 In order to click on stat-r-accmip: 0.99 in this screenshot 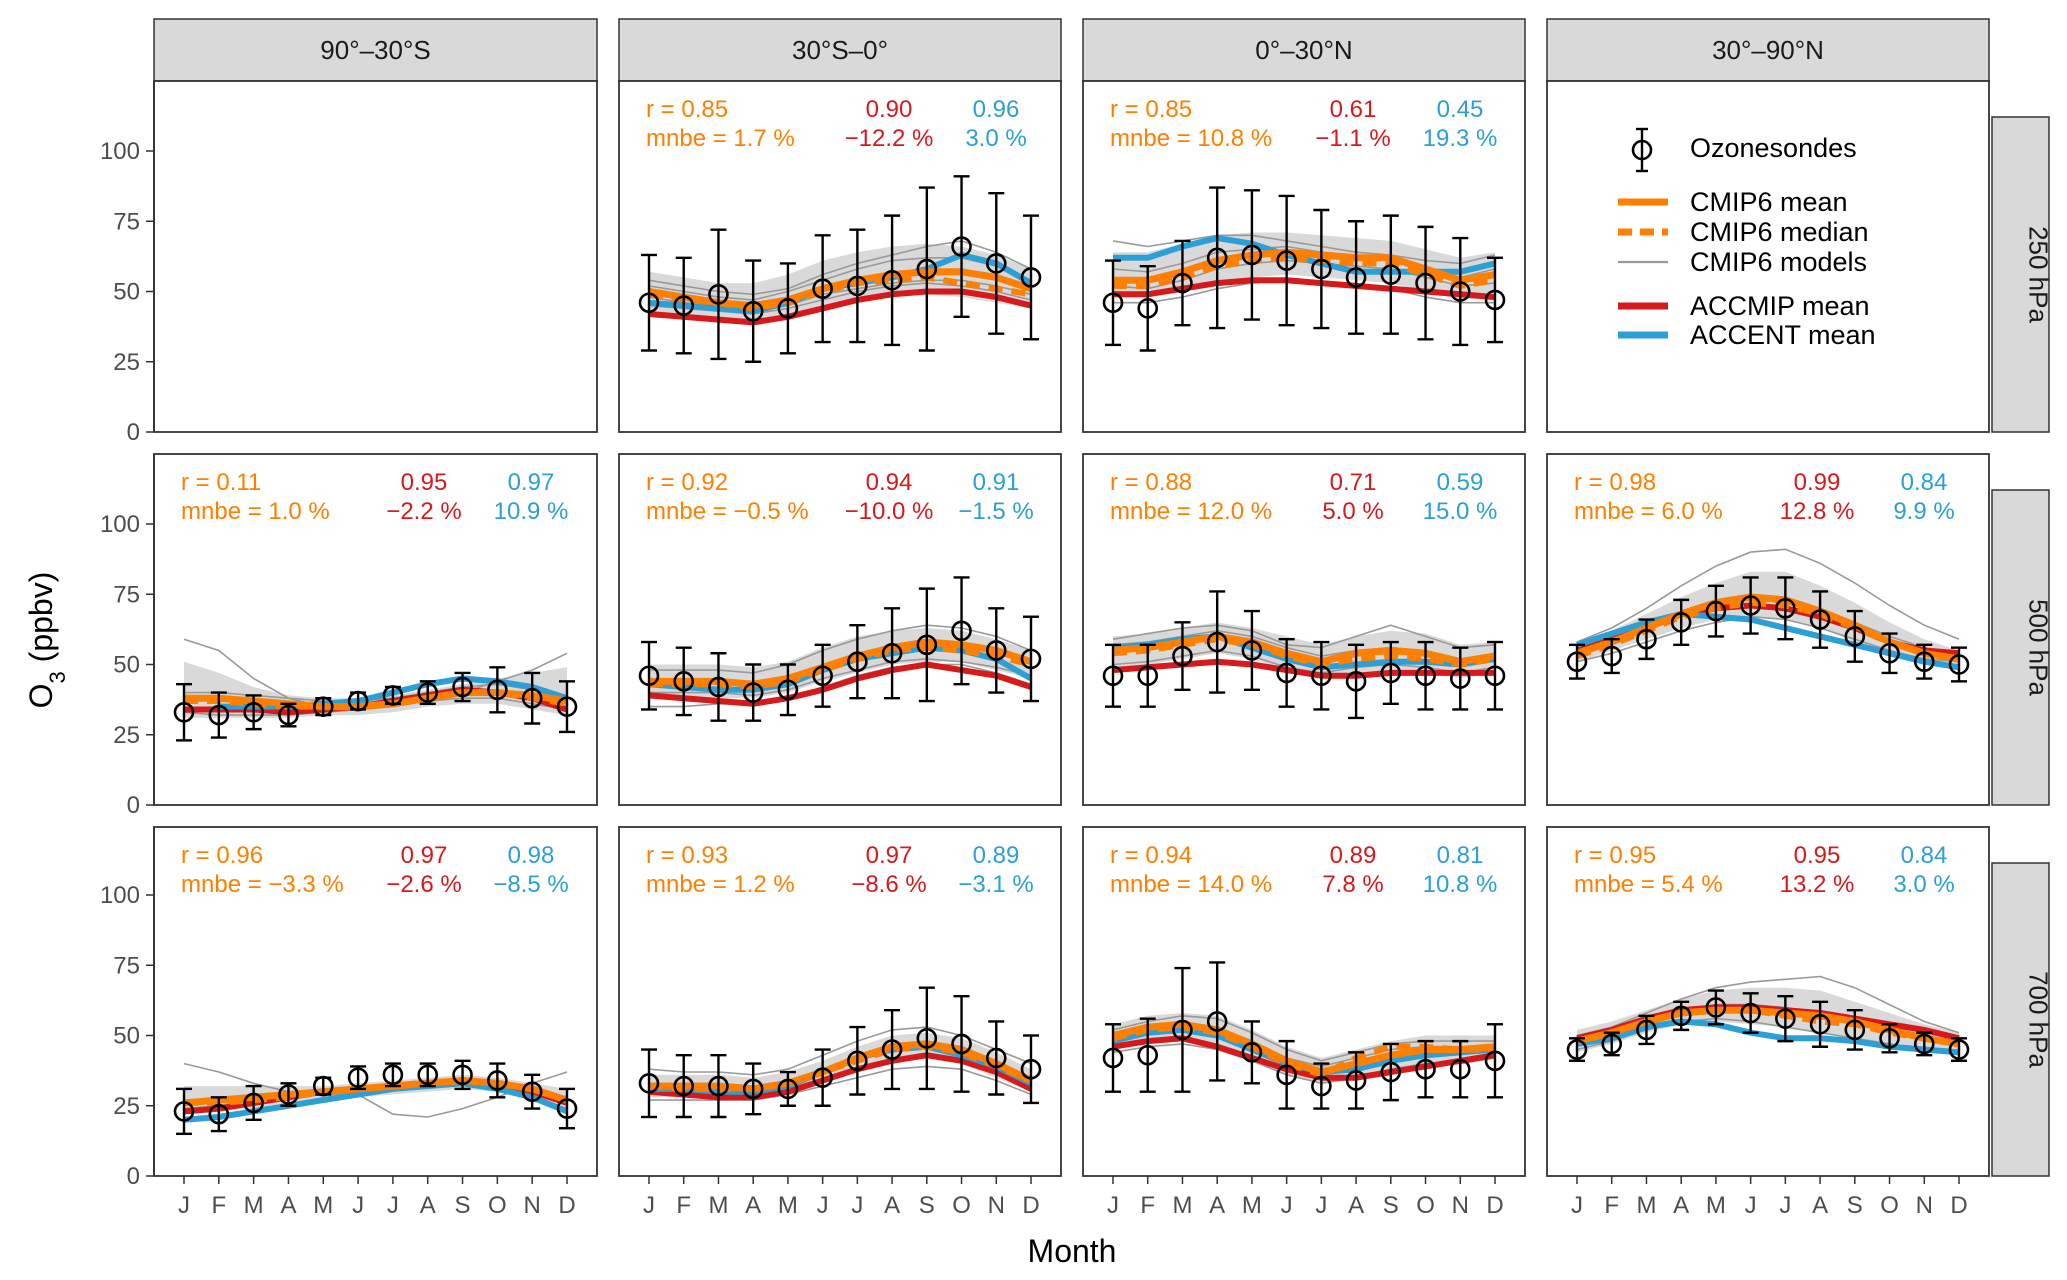, I will do `click(1817, 482)`.